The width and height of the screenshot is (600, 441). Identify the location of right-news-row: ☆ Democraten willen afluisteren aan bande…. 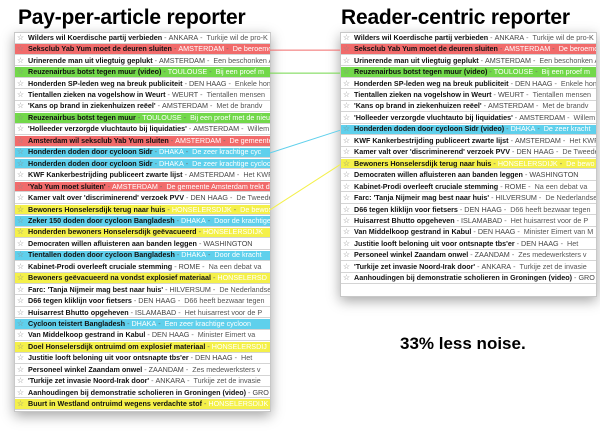
(468, 175).